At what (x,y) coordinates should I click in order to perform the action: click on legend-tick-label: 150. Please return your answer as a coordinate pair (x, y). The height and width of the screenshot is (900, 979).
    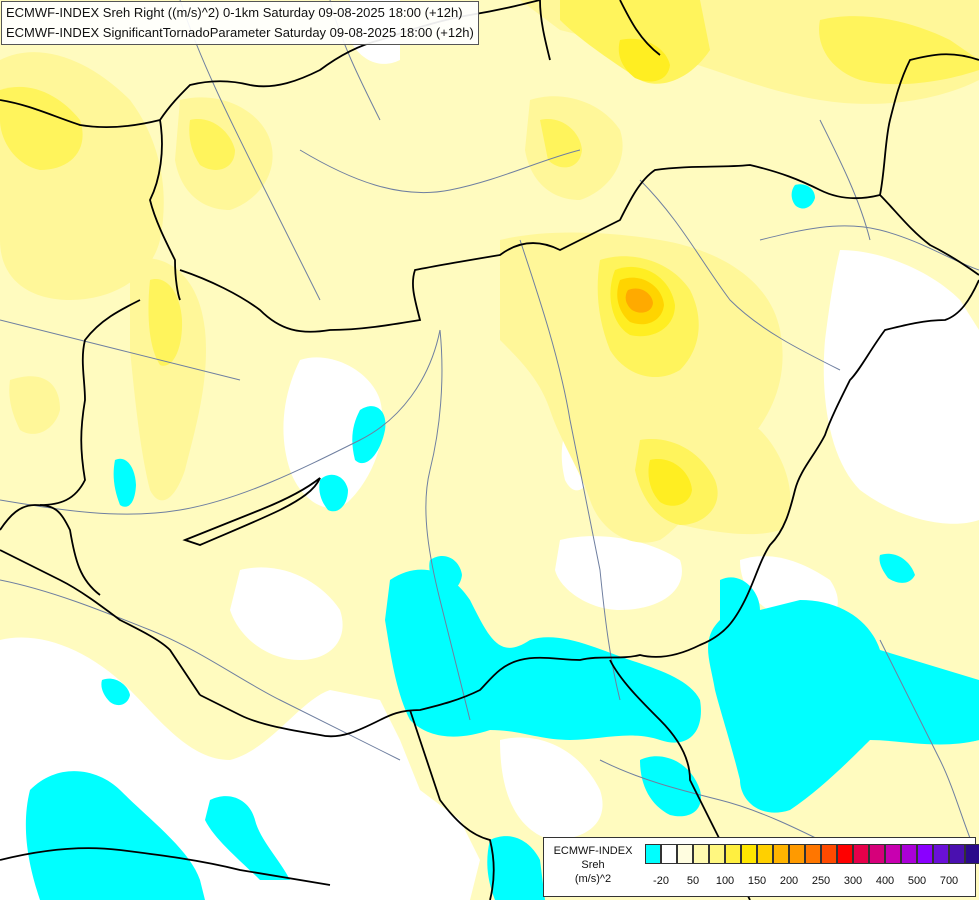
    Looking at the image, I should click on (757, 881).